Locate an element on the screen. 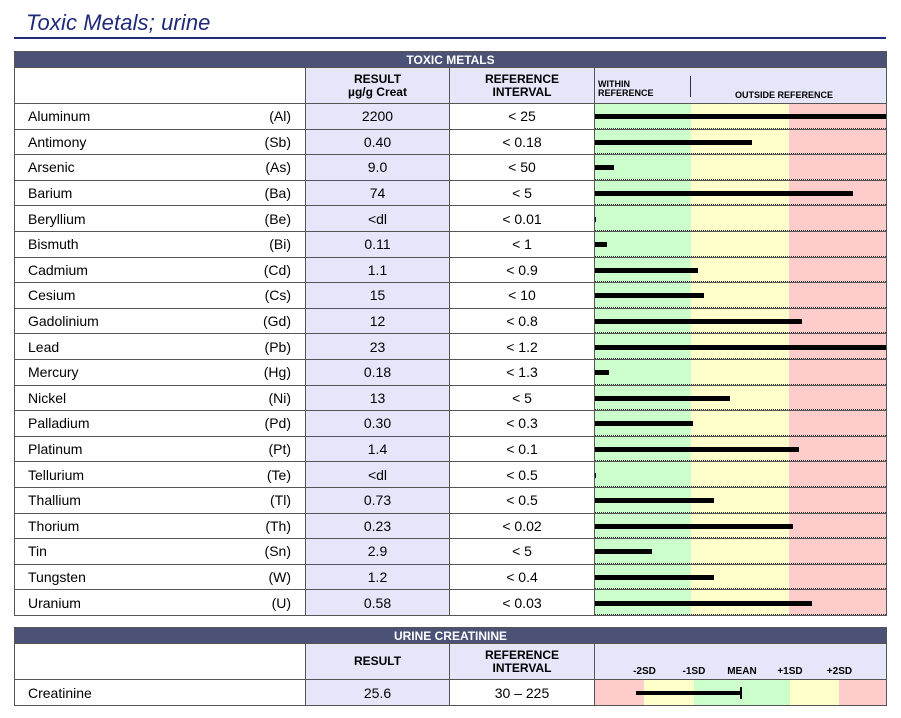 This screenshot has height=718, width=901. table-row: (Sb) Antimony 0.40 < 0.18 is located at coordinates (451, 142).